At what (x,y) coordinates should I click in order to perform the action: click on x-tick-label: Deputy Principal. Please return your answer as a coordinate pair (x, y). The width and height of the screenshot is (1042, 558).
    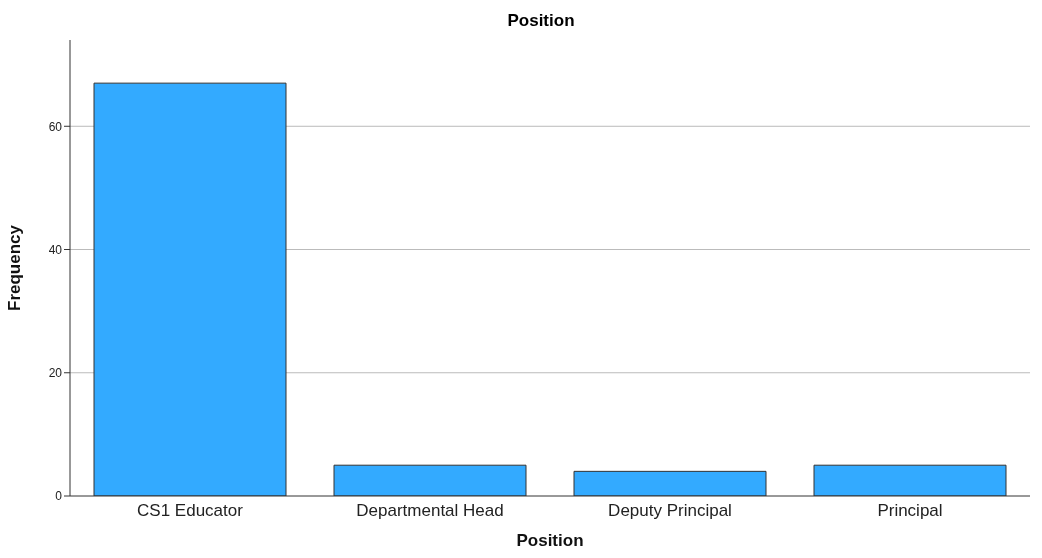
    Looking at the image, I should click on (670, 511).